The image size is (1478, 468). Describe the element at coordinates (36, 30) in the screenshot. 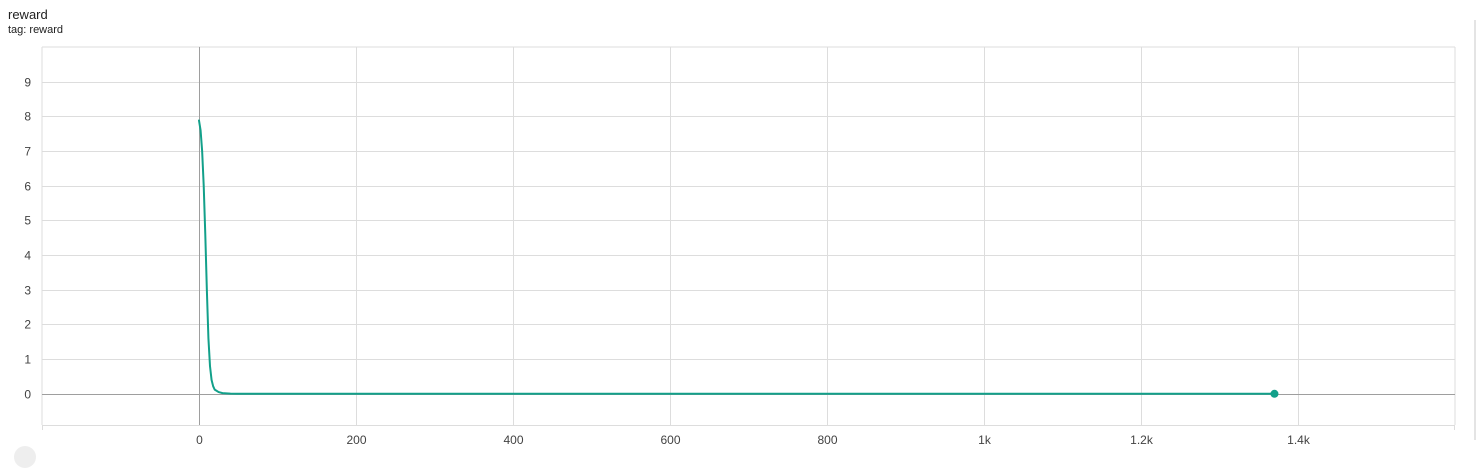

I see `chart-tag-label: tag: reward` at that location.